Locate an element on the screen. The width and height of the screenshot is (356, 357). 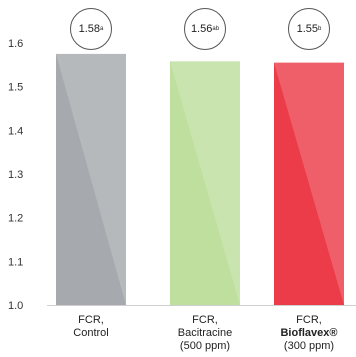
y-tick-label: 1.3 is located at coordinates (15, 175).